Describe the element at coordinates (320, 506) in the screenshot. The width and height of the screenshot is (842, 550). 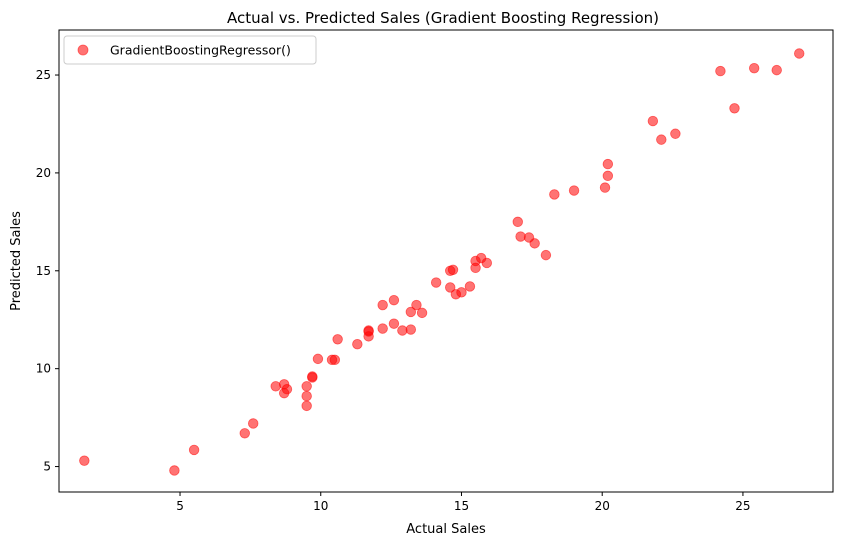
I see `x-tick-label: 10` at that location.